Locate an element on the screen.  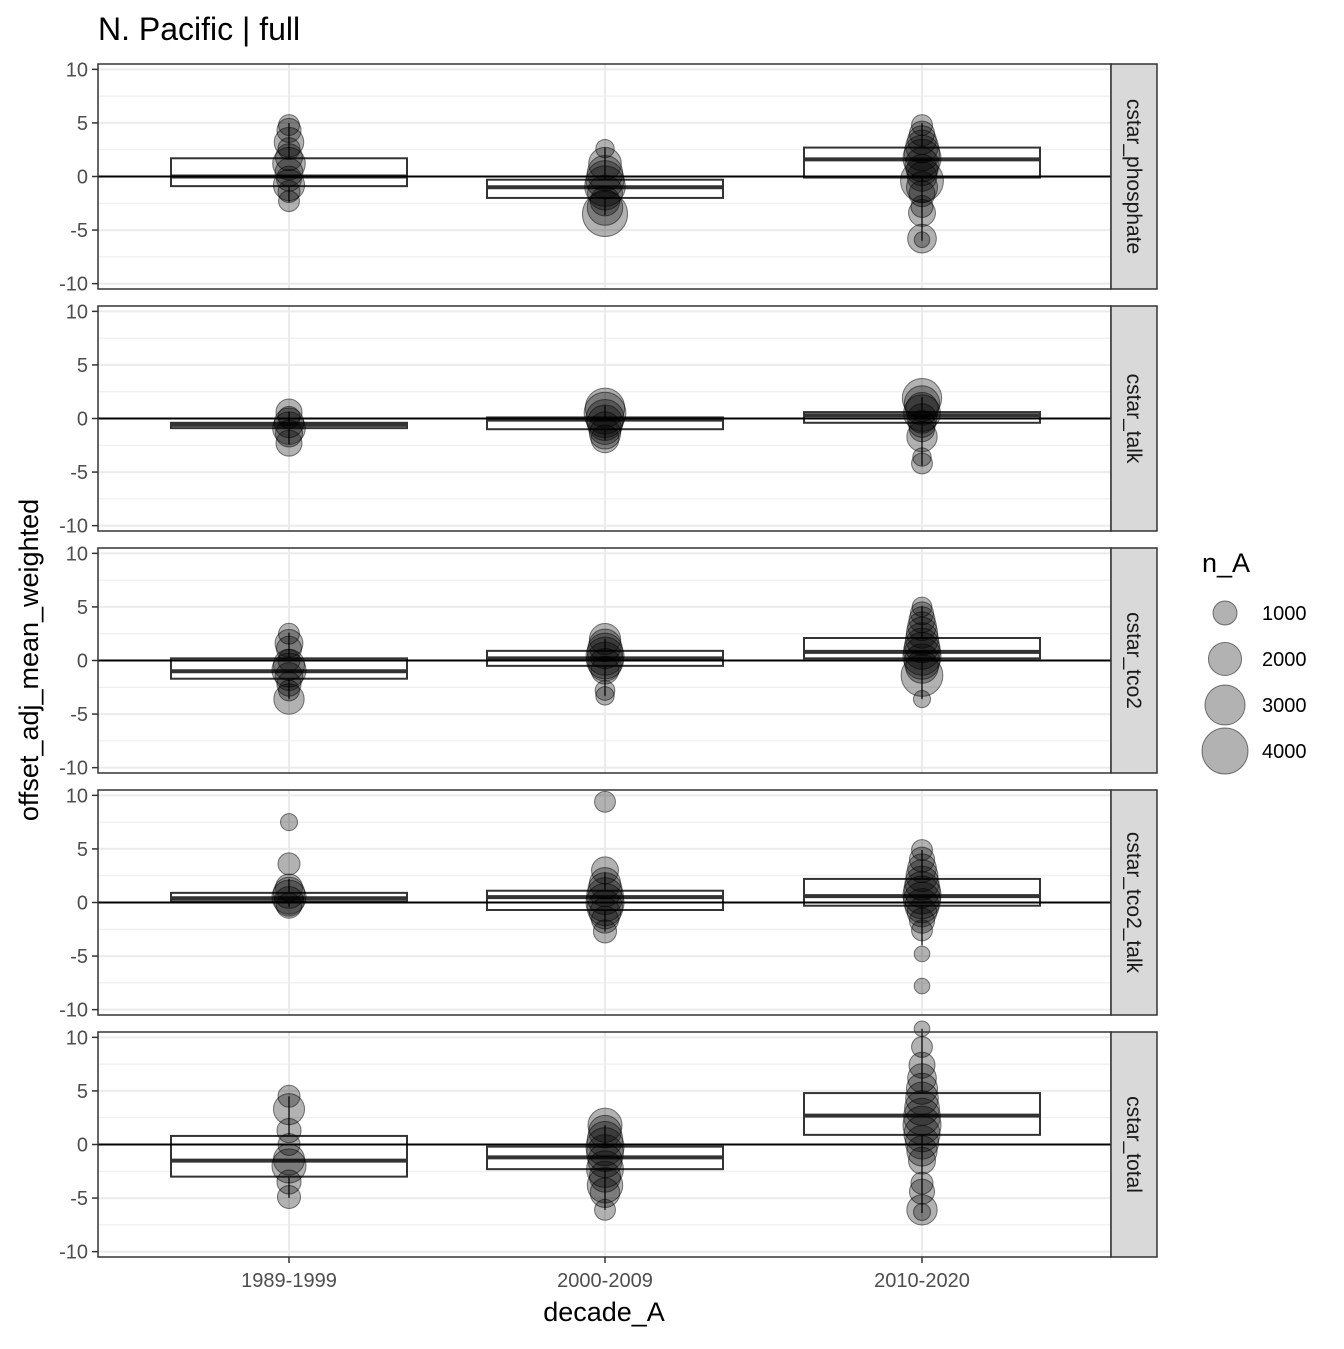
facet-strip-label: cstar_total is located at coordinates (1133, 1144).